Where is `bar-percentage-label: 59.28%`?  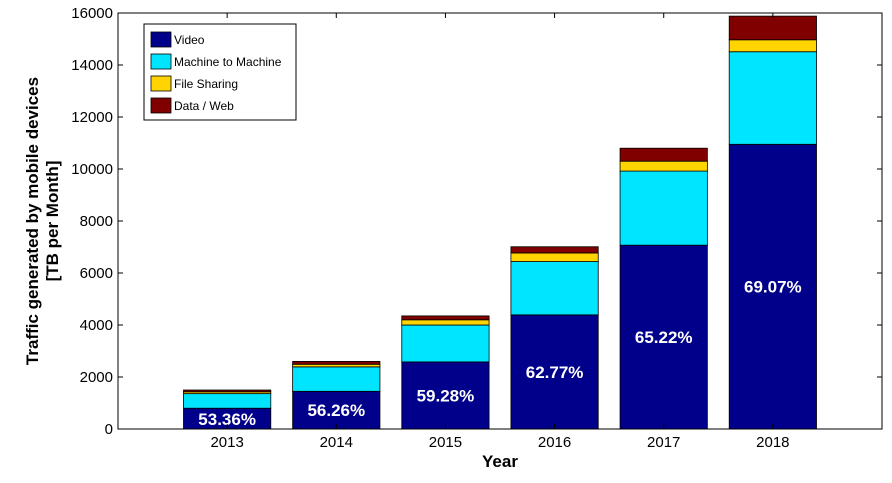
bar-percentage-label: 59.28% is located at coordinates (446, 395).